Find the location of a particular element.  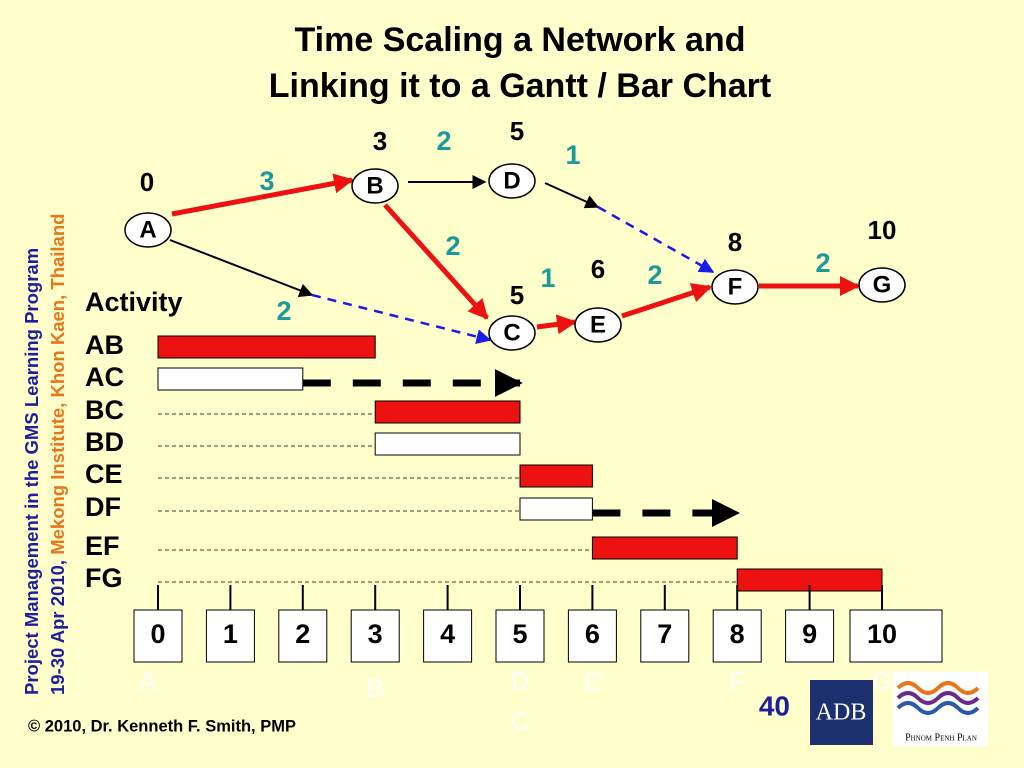

timeline-label: 3 is located at coordinates (375, 634).